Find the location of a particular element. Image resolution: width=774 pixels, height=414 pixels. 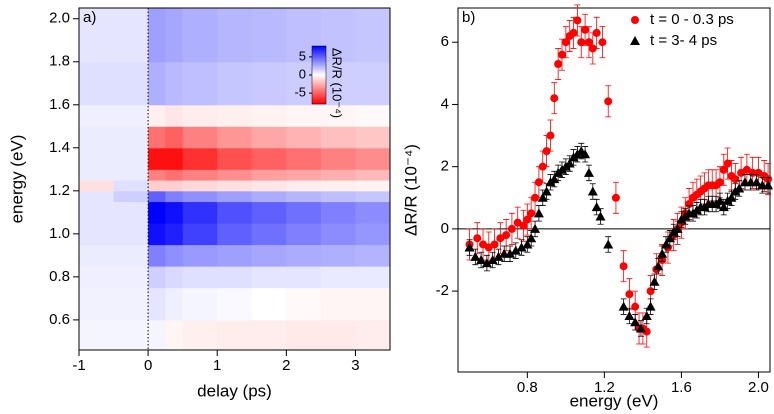

colorbar-tick-label: 5 is located at coordinates (302, 55).